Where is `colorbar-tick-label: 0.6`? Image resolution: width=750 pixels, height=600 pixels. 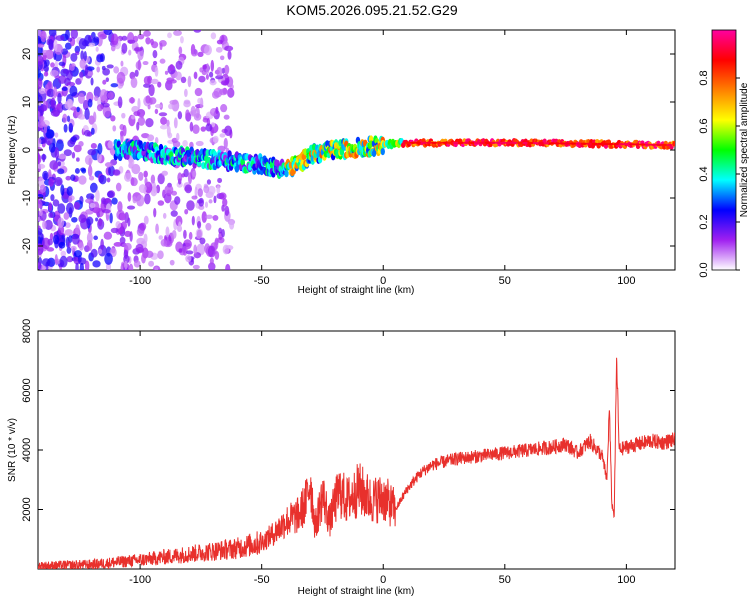
colorbar-tick-label: 0.6 is located at coordinates (704, 125).